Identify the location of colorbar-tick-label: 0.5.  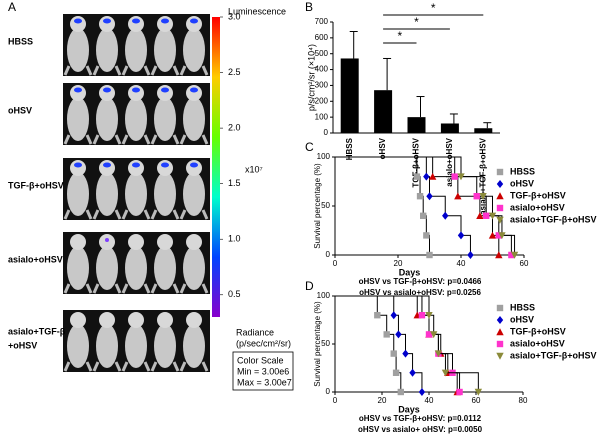
(234, 294).